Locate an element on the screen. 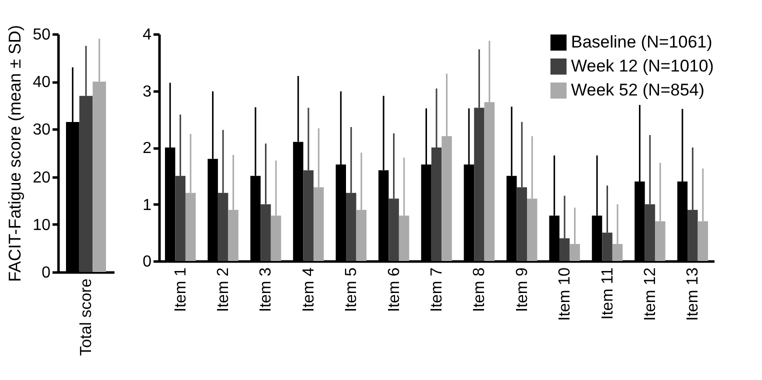 The image size is (762, 380). x-tick-label: Item 5 is located at coordinates (351, 289).